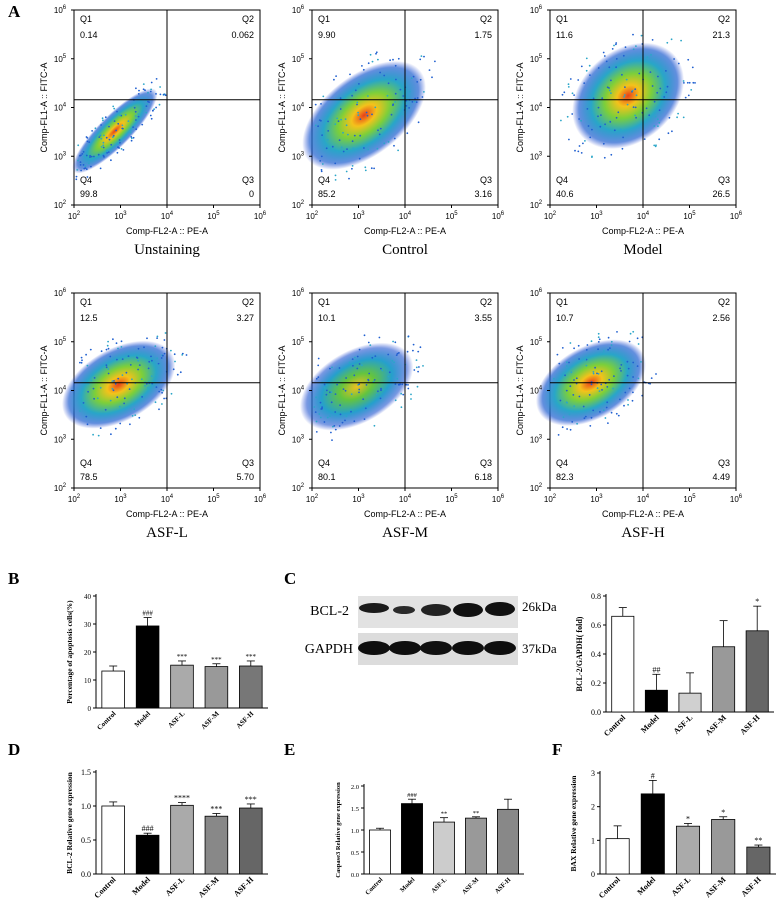  I want to click on y-tick-exponent: 4, so click(65, 389).